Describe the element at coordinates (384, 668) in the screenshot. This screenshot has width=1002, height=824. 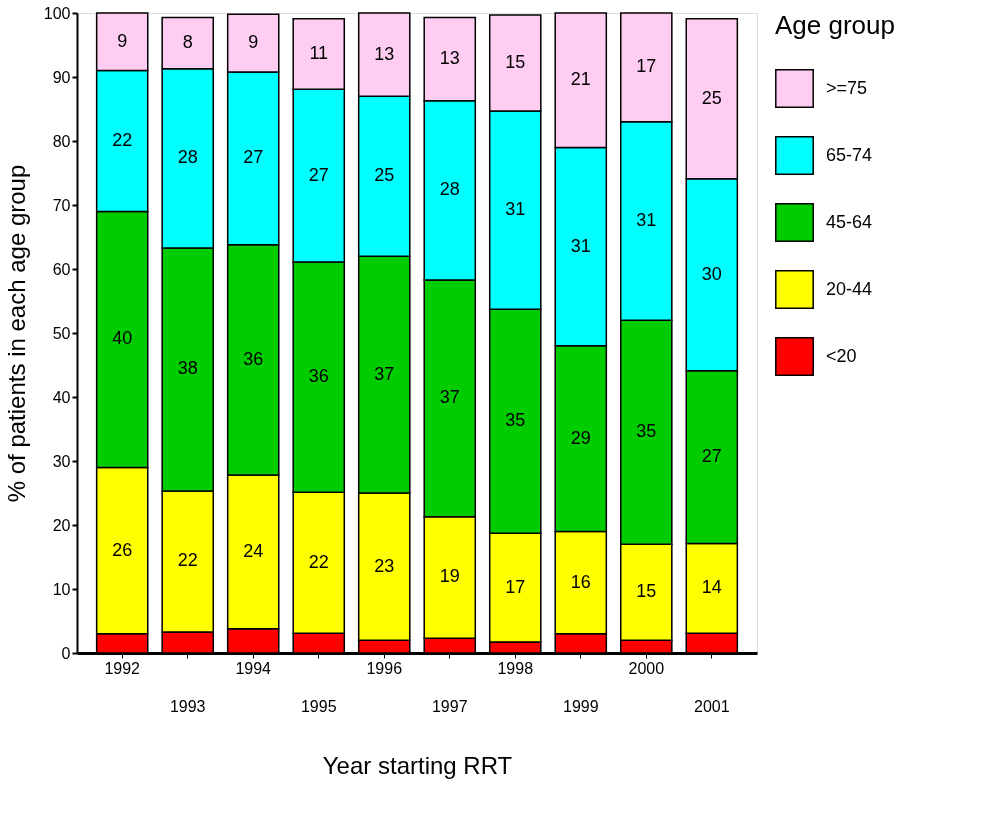
I see `x-tick-label: 1996` at that location.